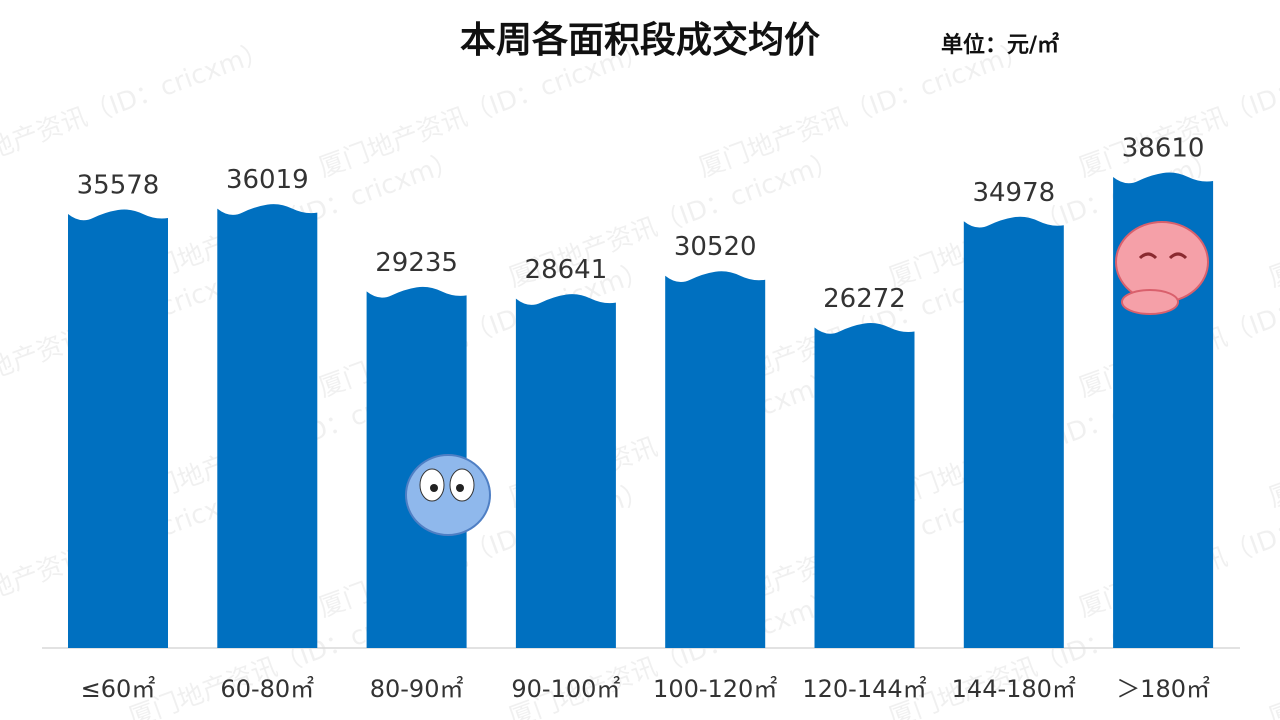  Describe the element at coordinates (715, 689) in the screenshot. I see `x-tick-label: 100-120㎡` at that location.